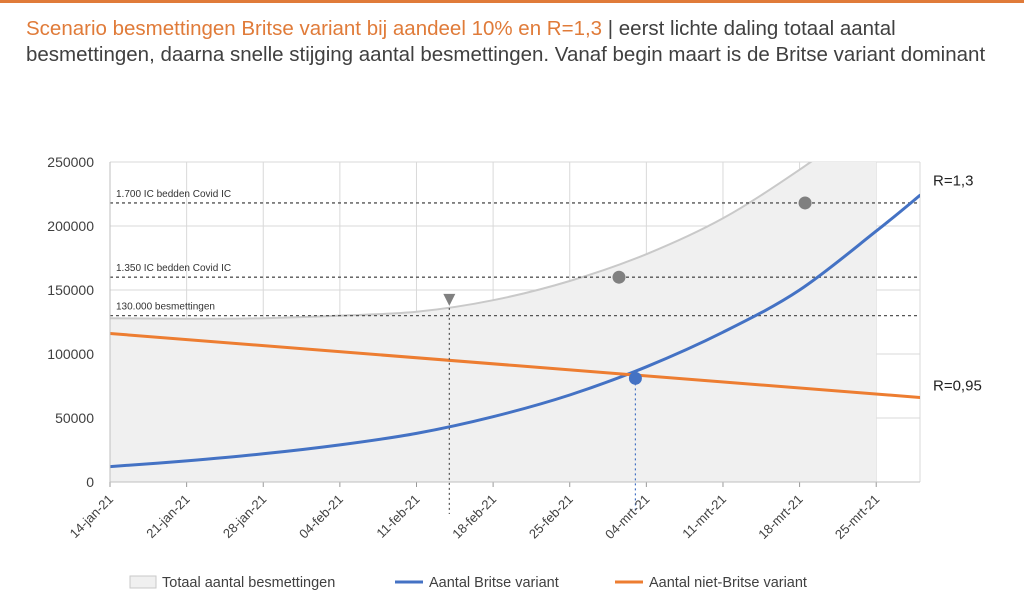 This screenshot has width=1024, height=612. I want to click on x-tick-label: 18-mrt-21, so click(780, 517).